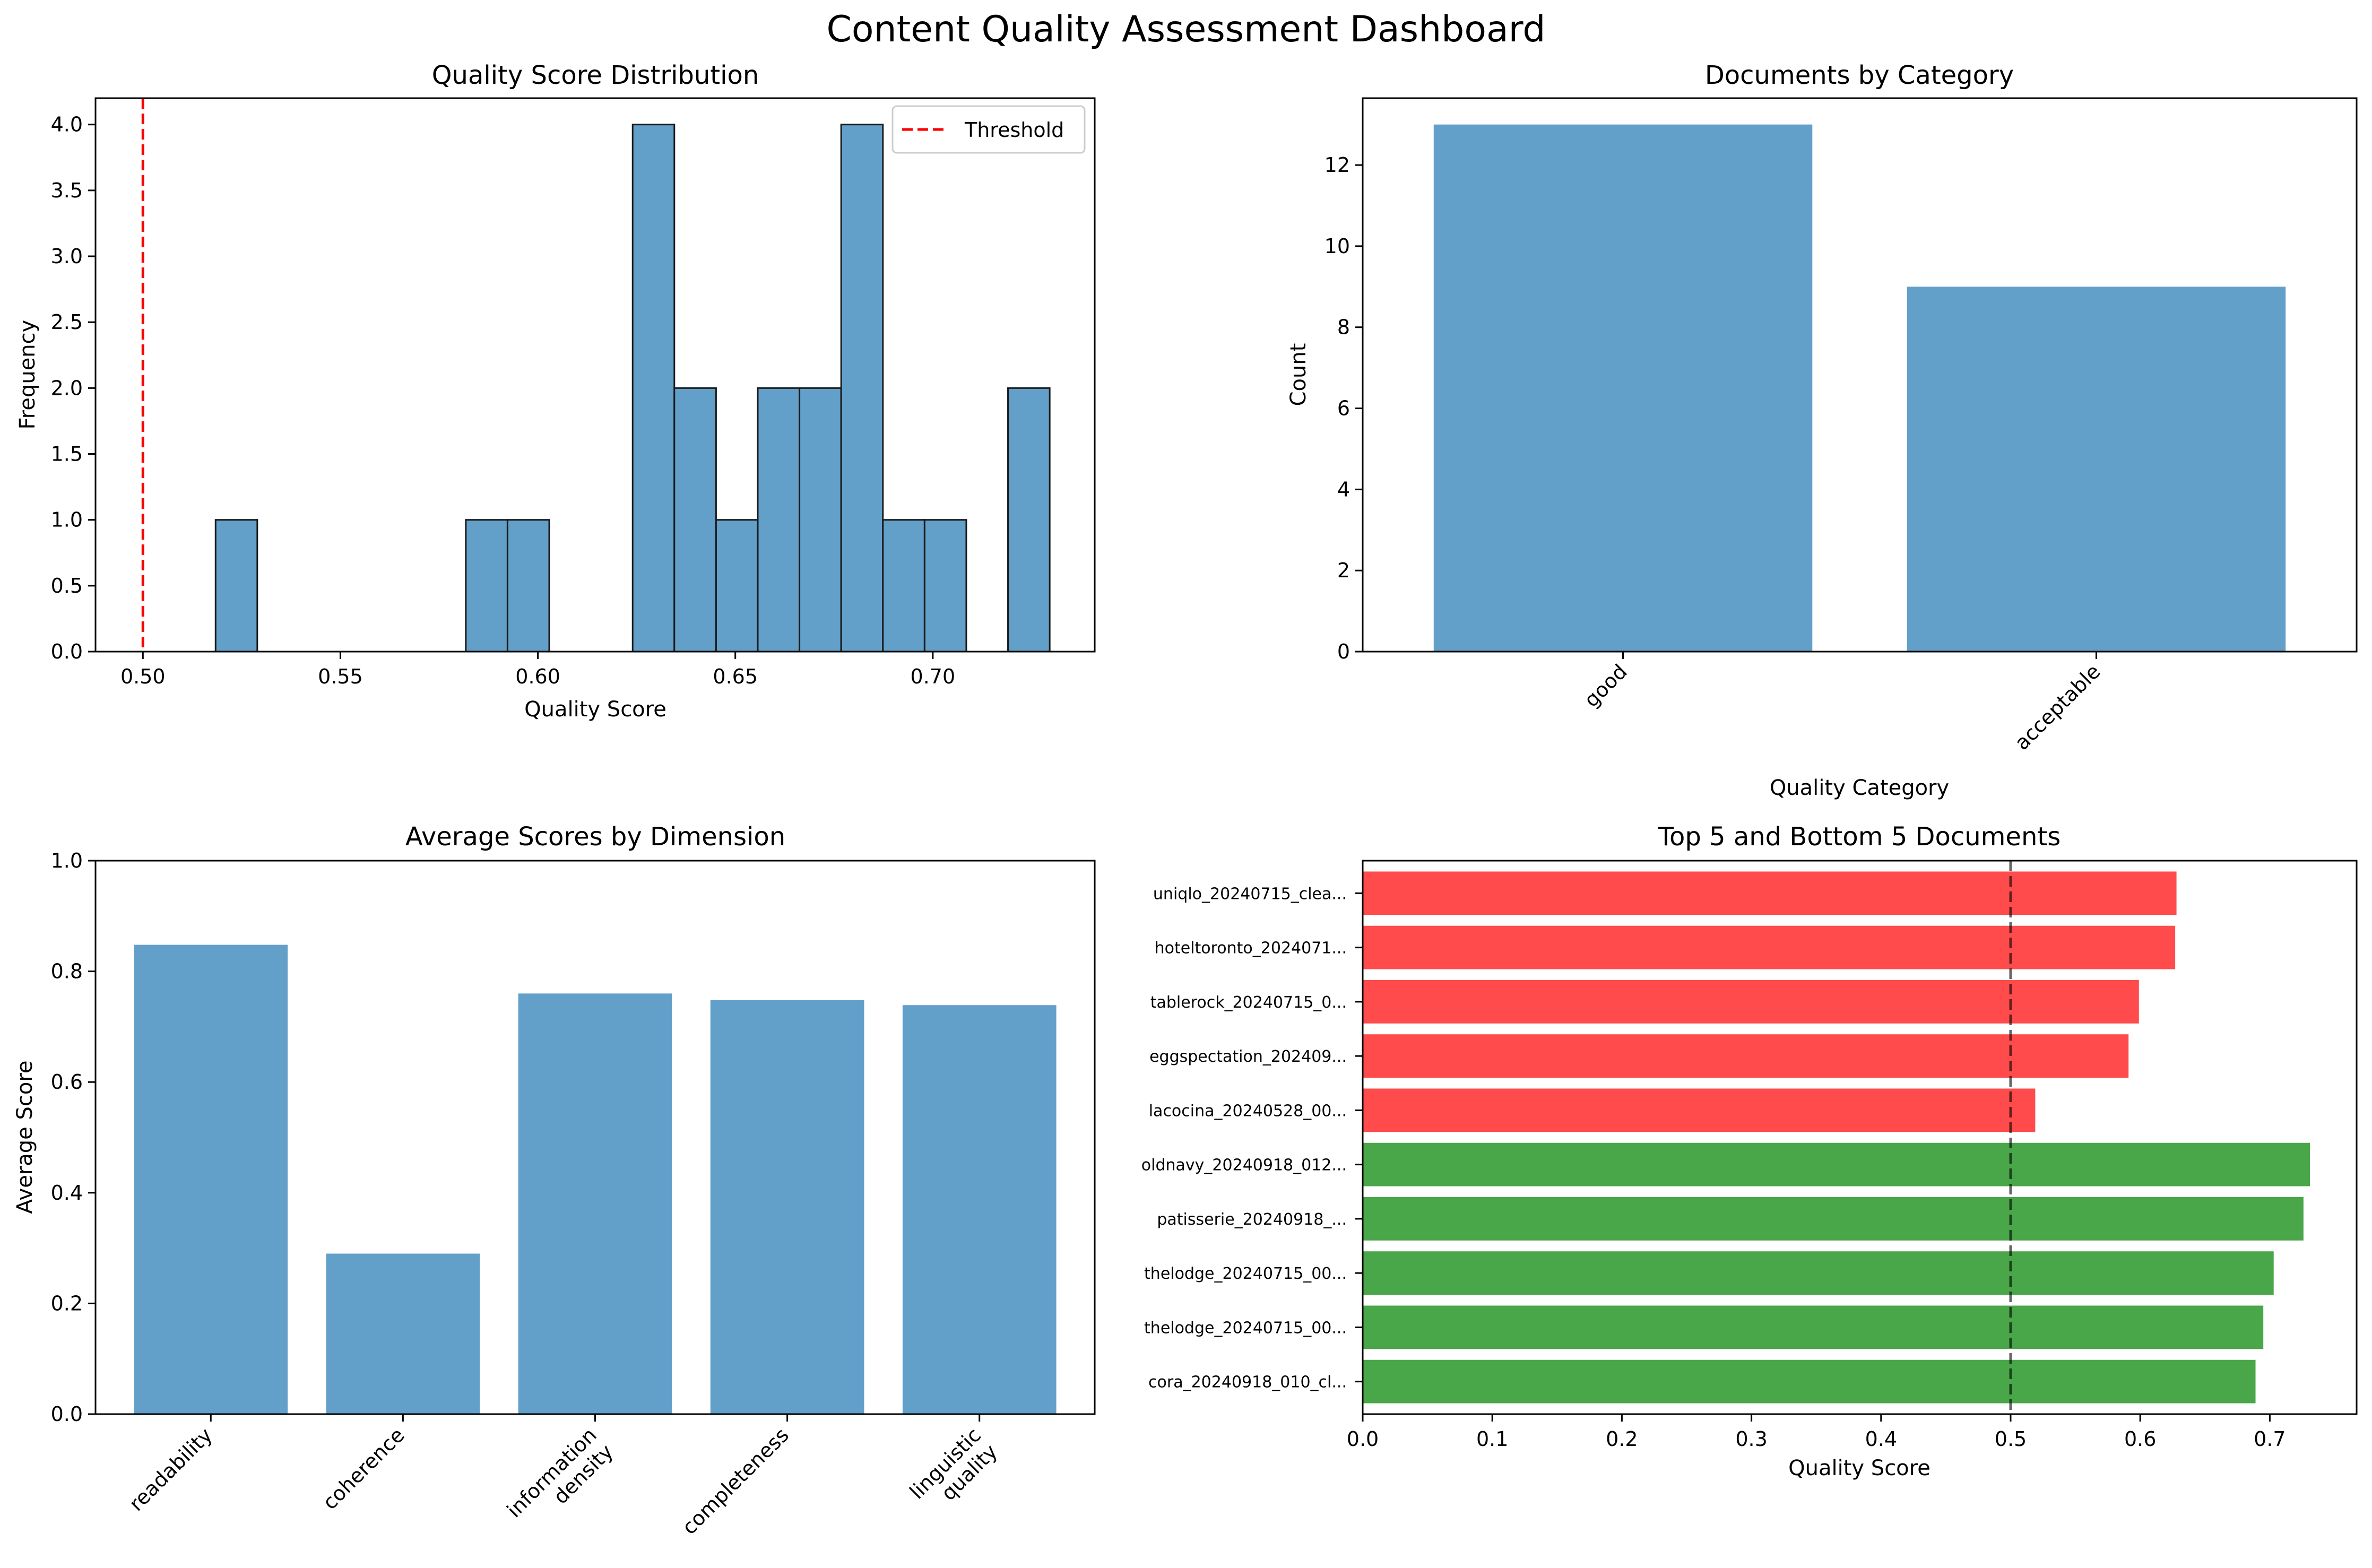  Describe the element at coordinates (363, 1468) in the screenshot. I see `x-tick-label: coherence` at that location.